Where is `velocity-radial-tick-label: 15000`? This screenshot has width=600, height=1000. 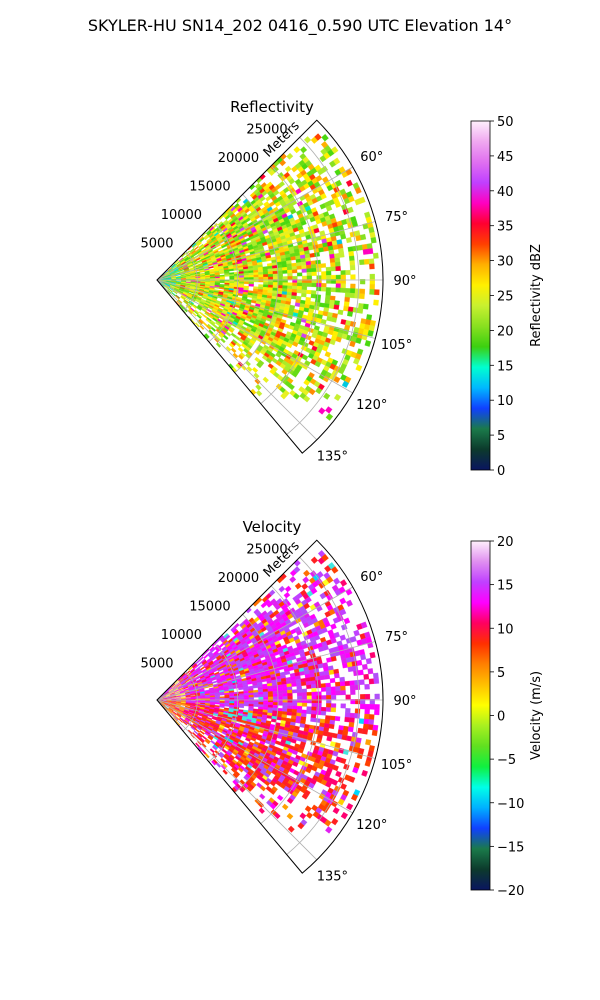
velocity-radial-tick-label: 15000 is located at coordinates (209, 606).